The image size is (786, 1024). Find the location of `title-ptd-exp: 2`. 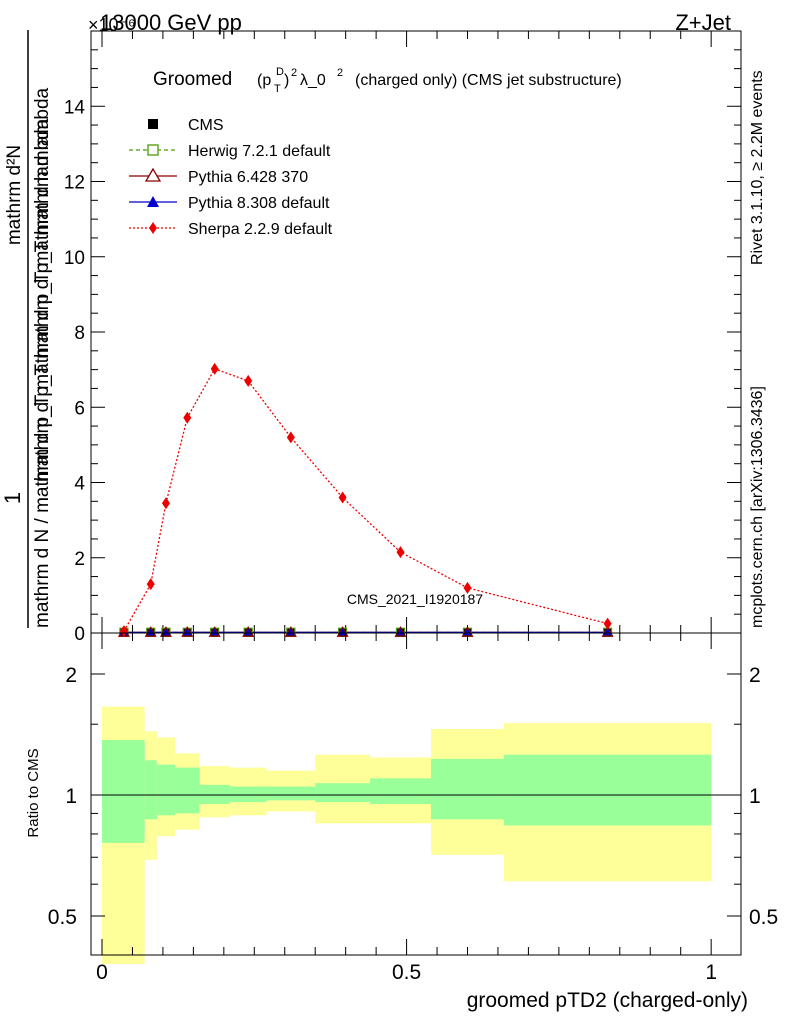

title-ptd-exp: 2 is located at coordinates (294, 73).